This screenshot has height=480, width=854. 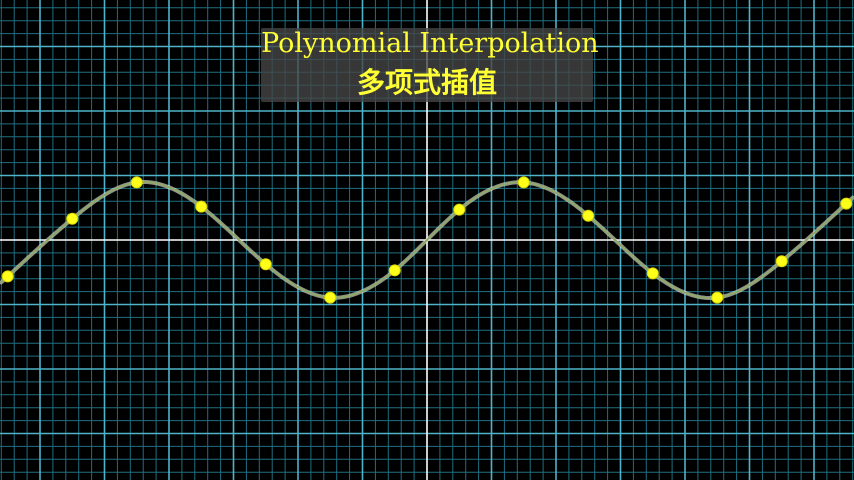 What do you see at coordinates (426, 82) in the screenshot?
I see `chart-subtitle: 多项式插值` at bounding box center [426, 82].